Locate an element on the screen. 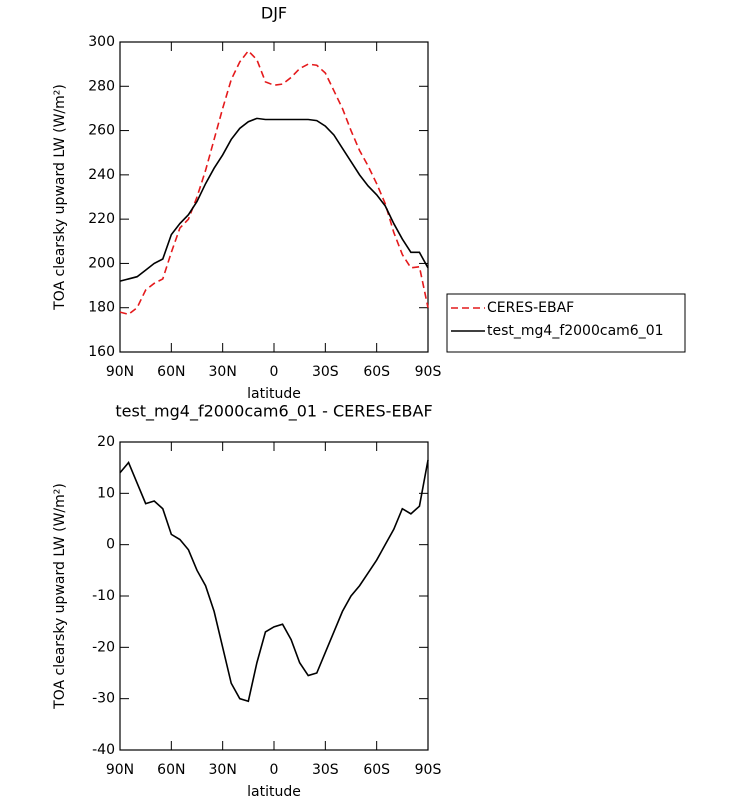 The image size is (732, 808). y-tick-label: 160 is located at coordinates (101, 352).